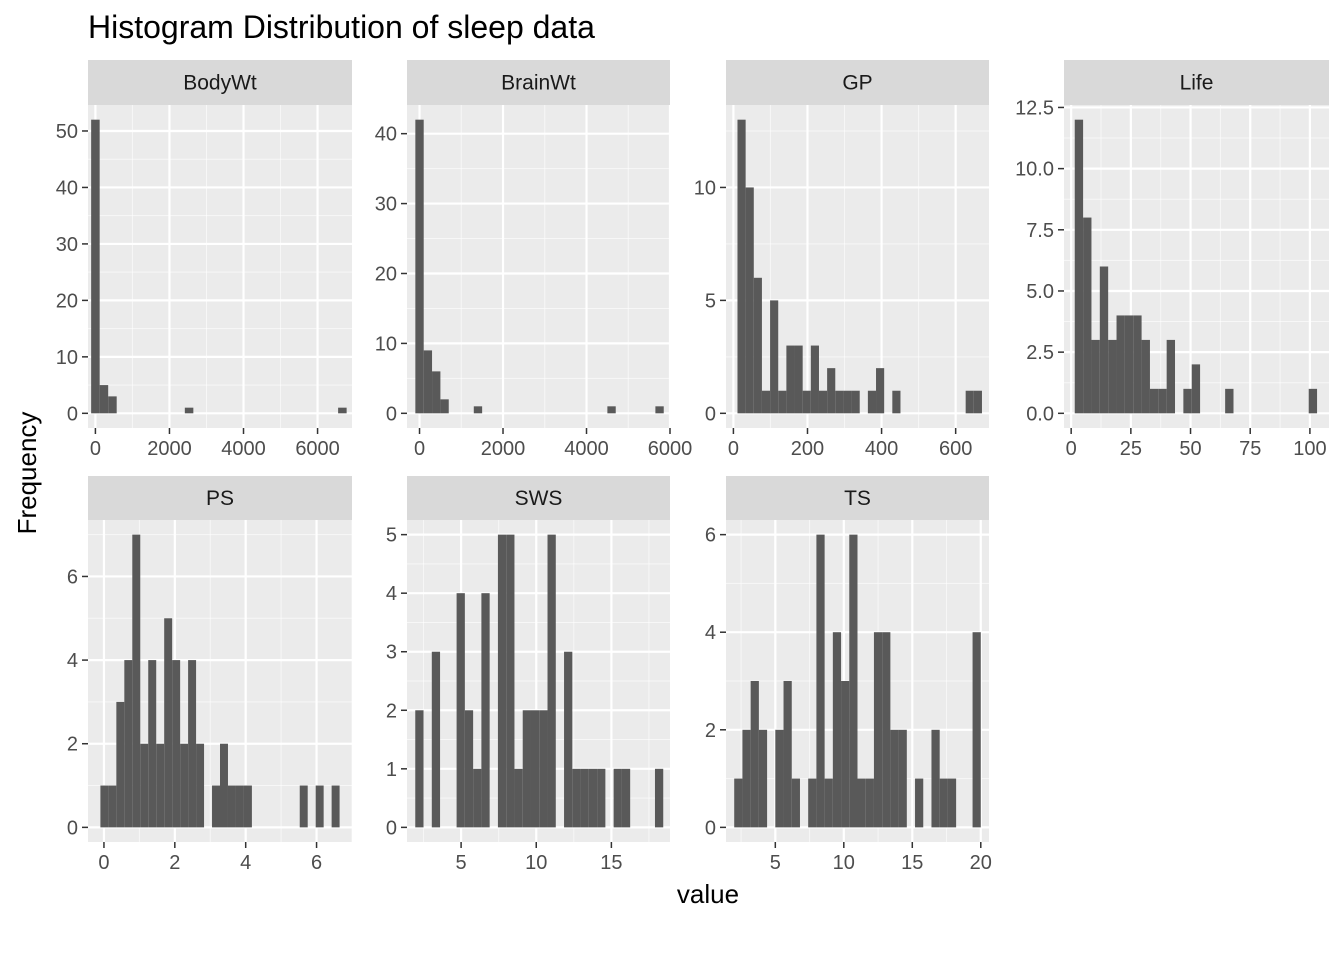 Image resolution: width=1344 pixels, height=960 pixels. Describe the element at coordinates (386, 344) in the screenshot. I see `y-tick-label: 10` at that location.